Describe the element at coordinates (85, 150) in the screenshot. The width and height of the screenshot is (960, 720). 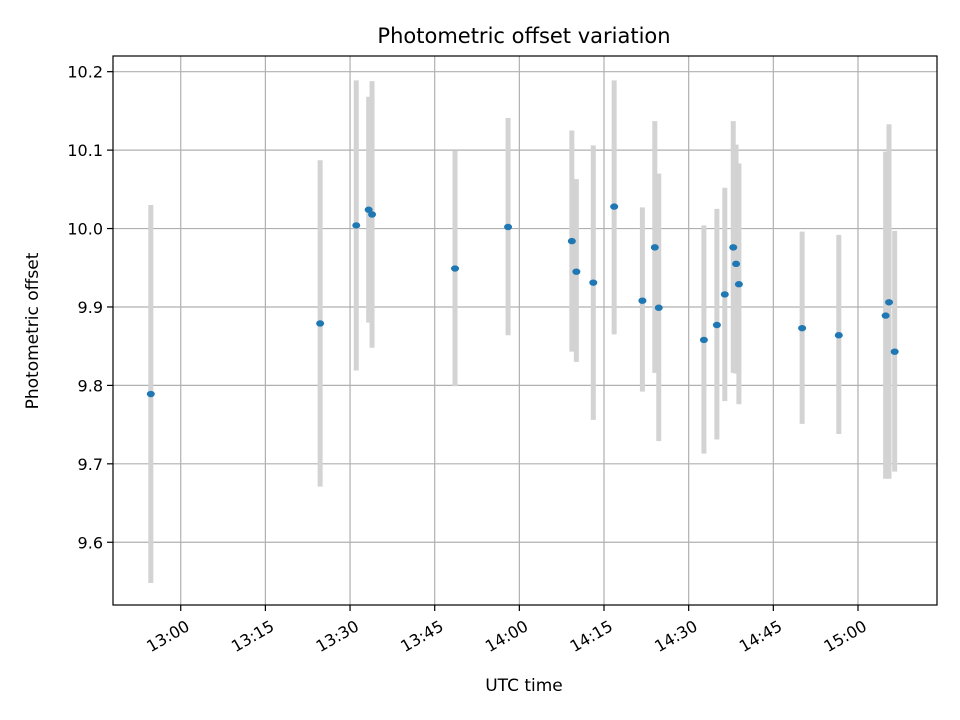
I see `y-tick-label: 10.1` at that location.